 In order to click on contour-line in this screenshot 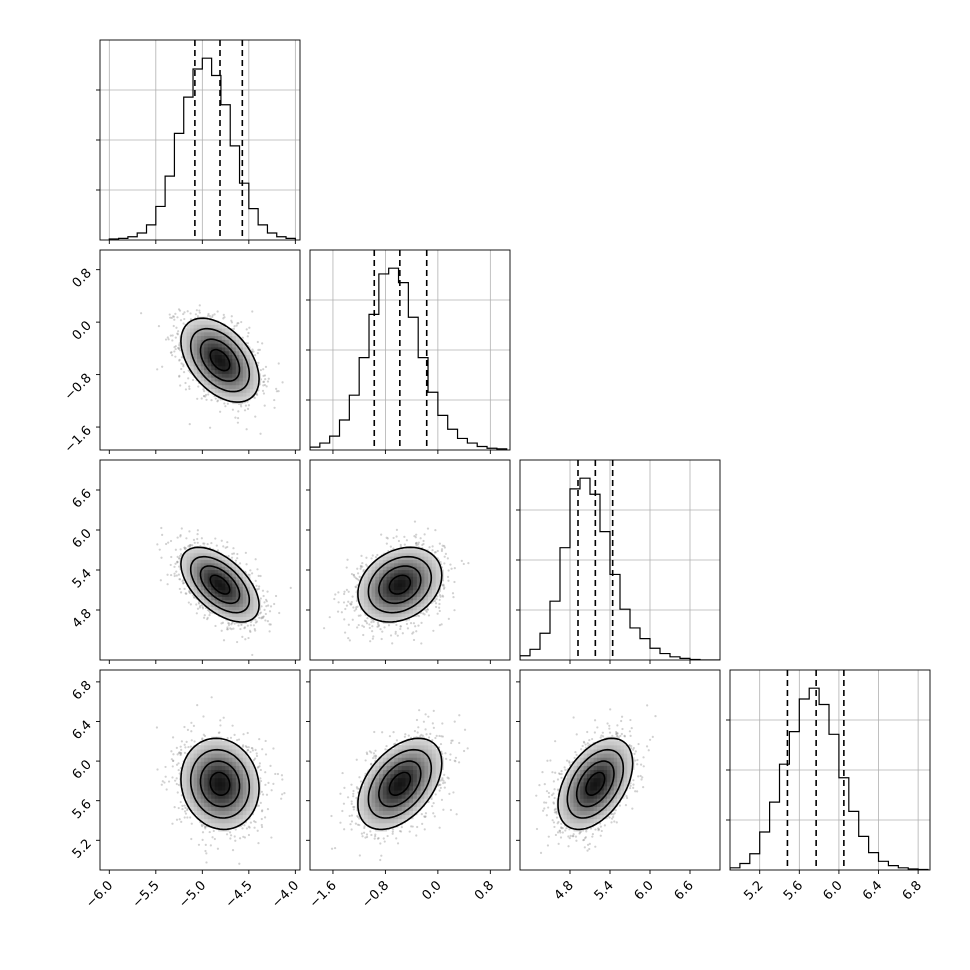, I will do `click(220, 360)`.